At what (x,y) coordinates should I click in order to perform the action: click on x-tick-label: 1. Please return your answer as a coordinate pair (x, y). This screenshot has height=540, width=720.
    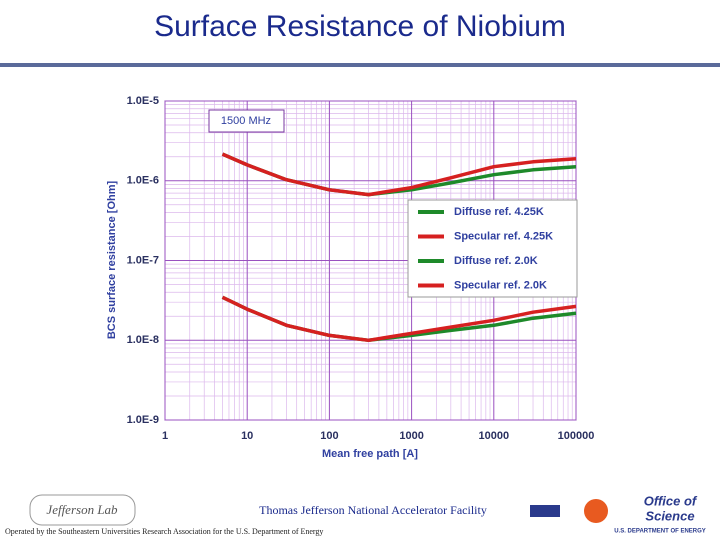
    Looking at the image, I should click on (165, 436).